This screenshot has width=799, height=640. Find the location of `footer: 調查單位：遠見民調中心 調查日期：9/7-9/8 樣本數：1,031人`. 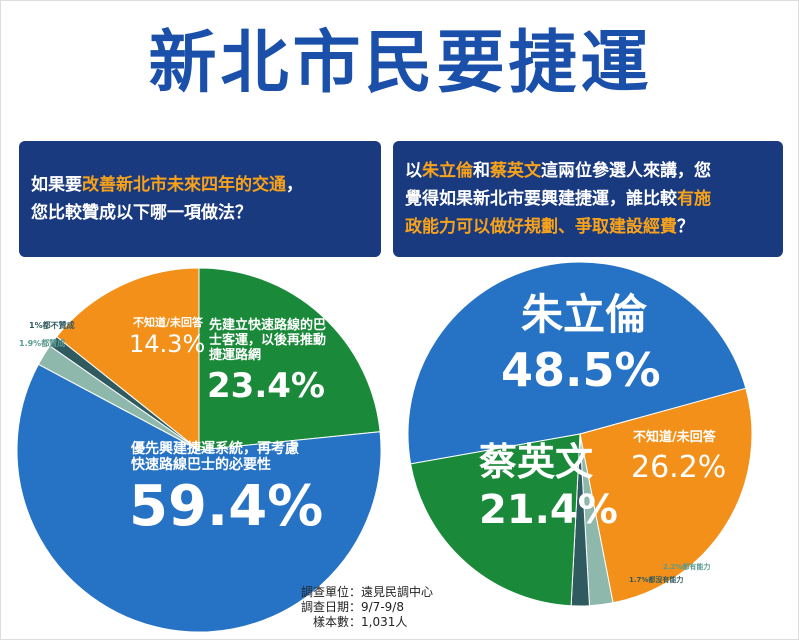

footer: 調查單位：遠見民調中心 調查日期：9/7-9/8 樣本數：1,031人 is located at coordinates (401, 607).